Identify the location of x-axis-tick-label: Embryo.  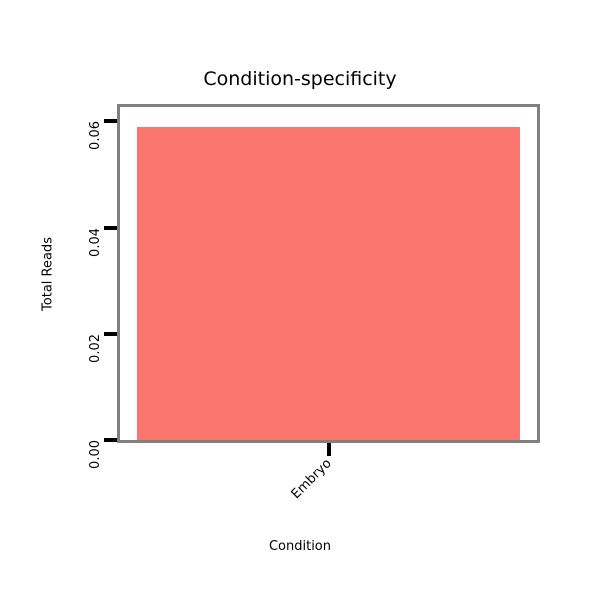
(311, 479).